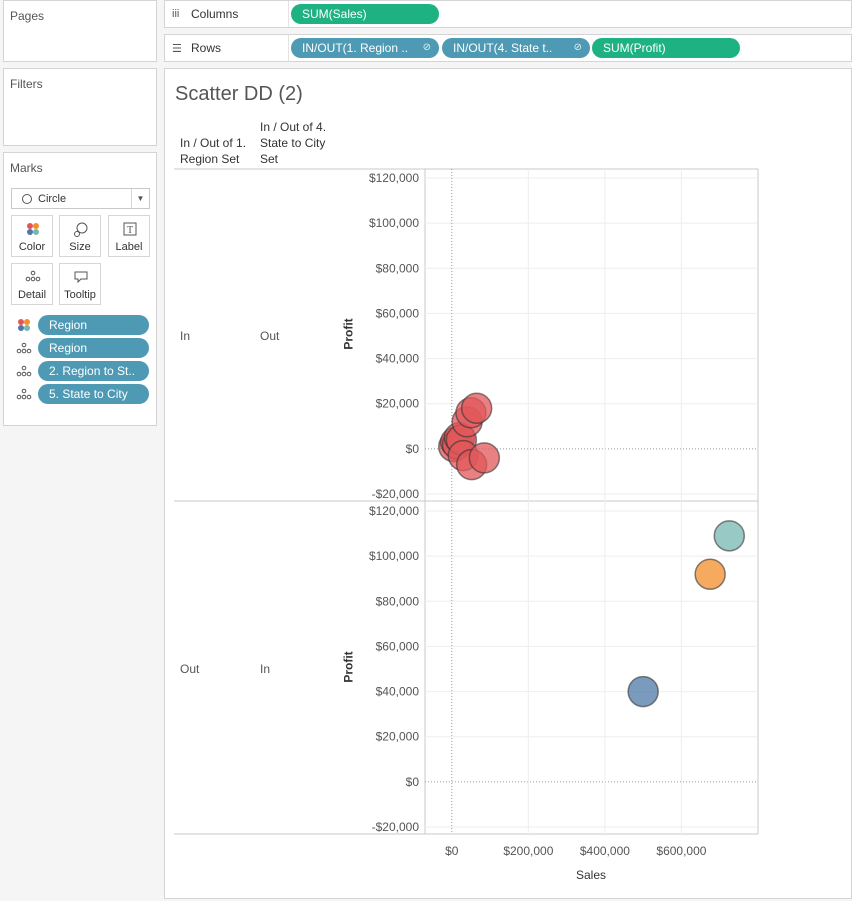 The image size is (852, 901). What do you see at coordinates (206, 48) in the screenshot?
I see `rows-label: Rows` at bounding box center [206, 48].